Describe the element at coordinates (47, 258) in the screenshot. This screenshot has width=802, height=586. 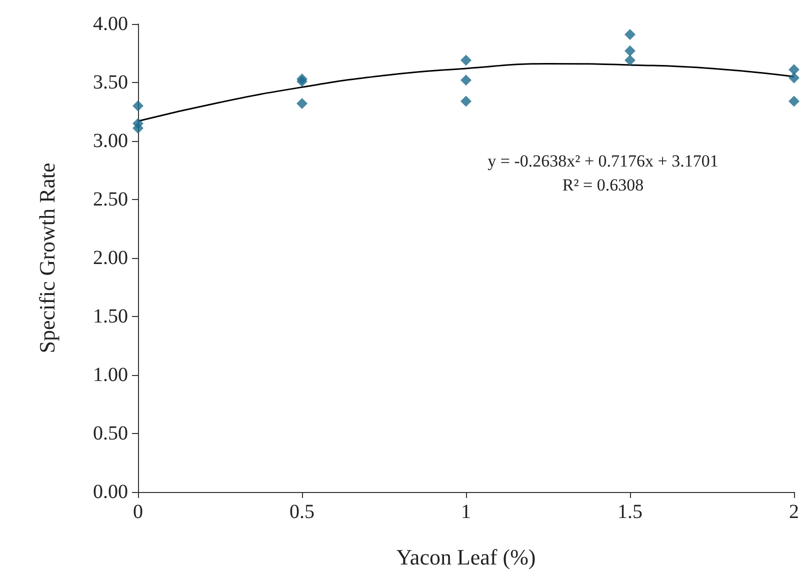
I see `y-axis-title: Specific Growth Rate` at that location.